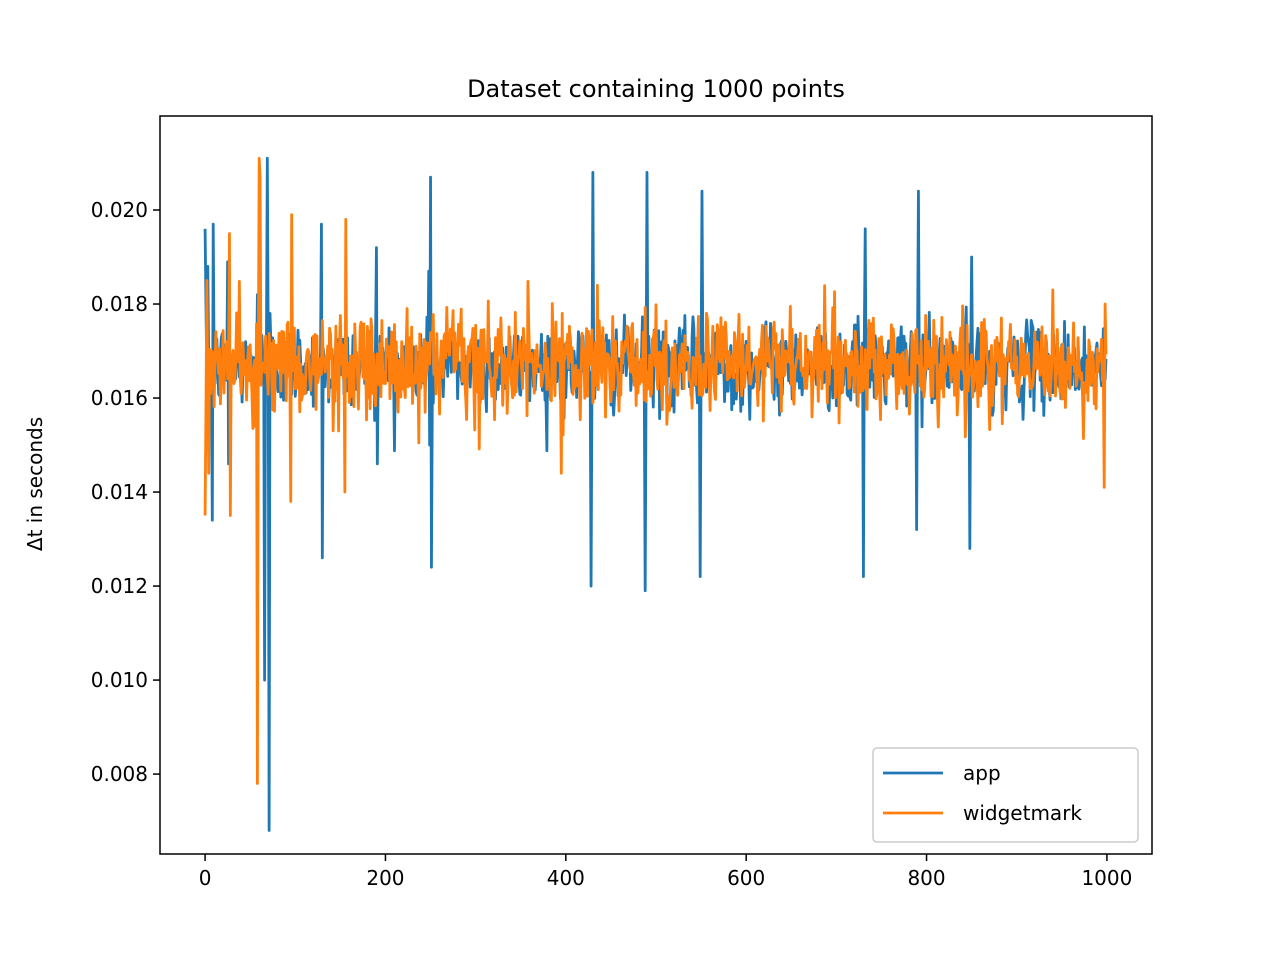 This screenshot has height=960, width=1280. I want to click on legend: app widgetmark, so click(1005, 795).